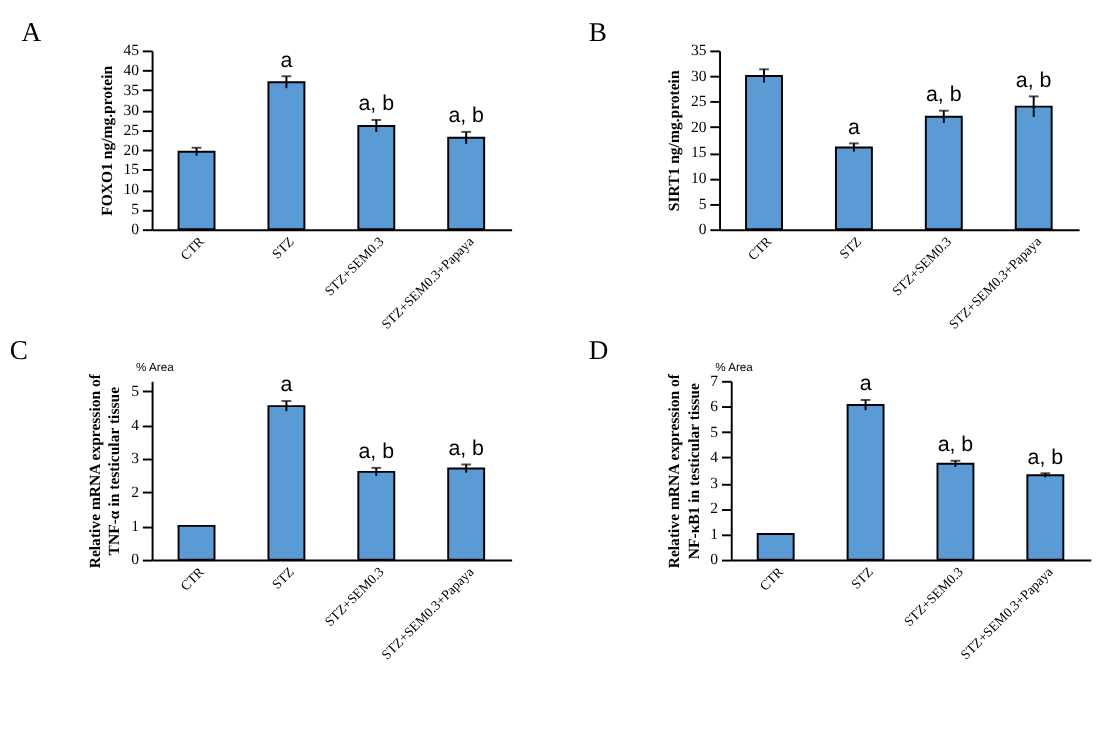  Describe the element at coordinates (714, 380) in the screenshot. I see `y-tick-label: 7` at that location.